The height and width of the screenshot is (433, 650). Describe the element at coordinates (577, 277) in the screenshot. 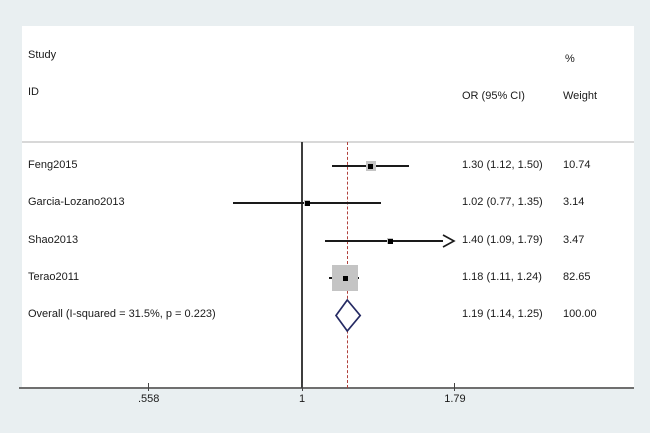

I see `weight-value: 82.65` at that location.